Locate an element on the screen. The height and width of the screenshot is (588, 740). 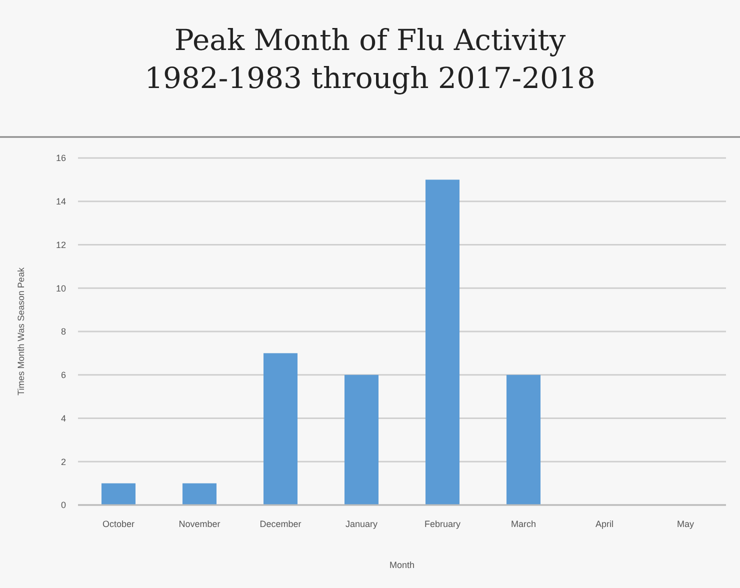
x-tick-label: April is located at coordinates (604, 524).